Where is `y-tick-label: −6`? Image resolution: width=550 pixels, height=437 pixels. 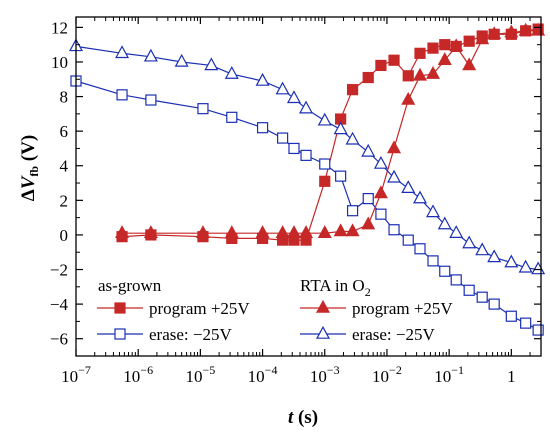 y-tick-label: −6 is located at coordinates (59, 339).